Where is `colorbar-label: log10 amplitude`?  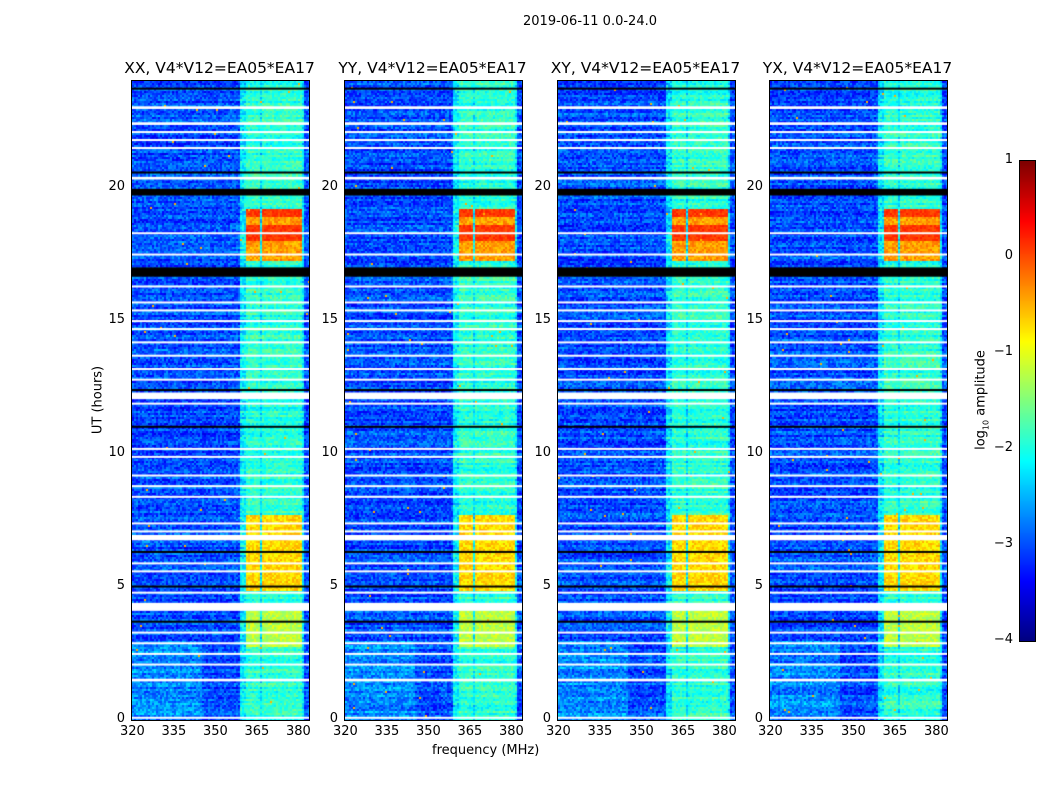 colorbar-label: log10 amplitude is located at coordinates (982, 400).